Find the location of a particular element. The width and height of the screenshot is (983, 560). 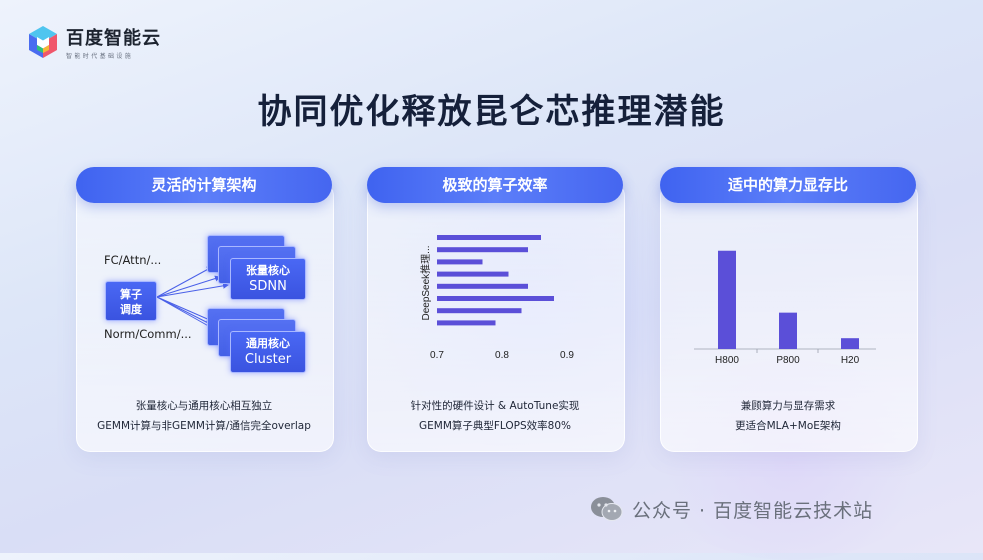

footer-line: GEMM计算与非GEMM计算/通信完全overlap is located at coordinates (204, 426).